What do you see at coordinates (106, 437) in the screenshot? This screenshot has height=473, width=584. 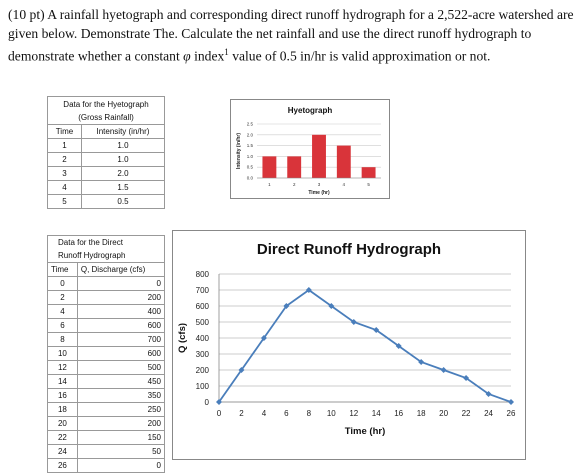 I see `hydro-row: 22 150` at bounding box center [106, 437].